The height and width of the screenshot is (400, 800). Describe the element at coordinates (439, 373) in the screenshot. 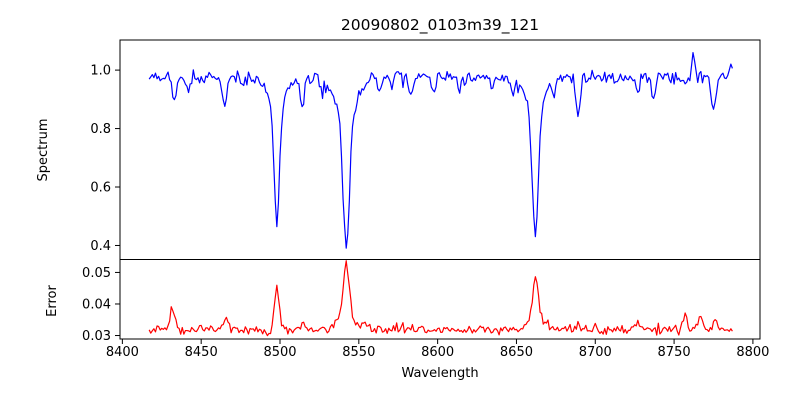

I see `x-axis-label: Wavelength` at that location.